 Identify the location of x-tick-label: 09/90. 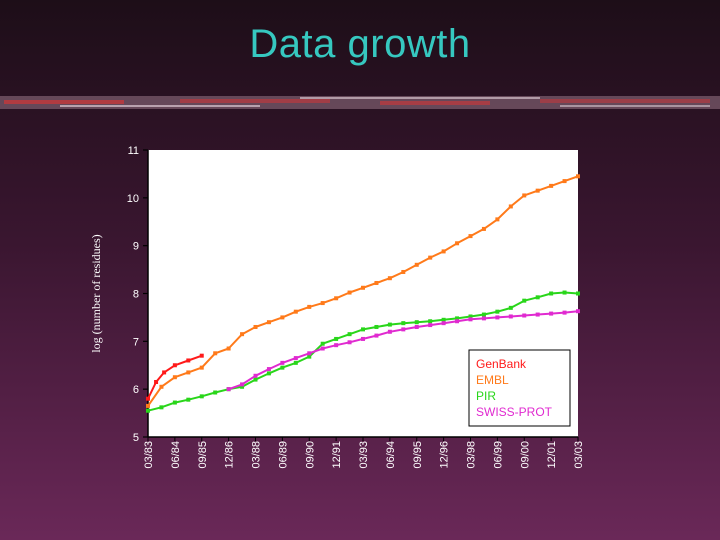
(310, 455).